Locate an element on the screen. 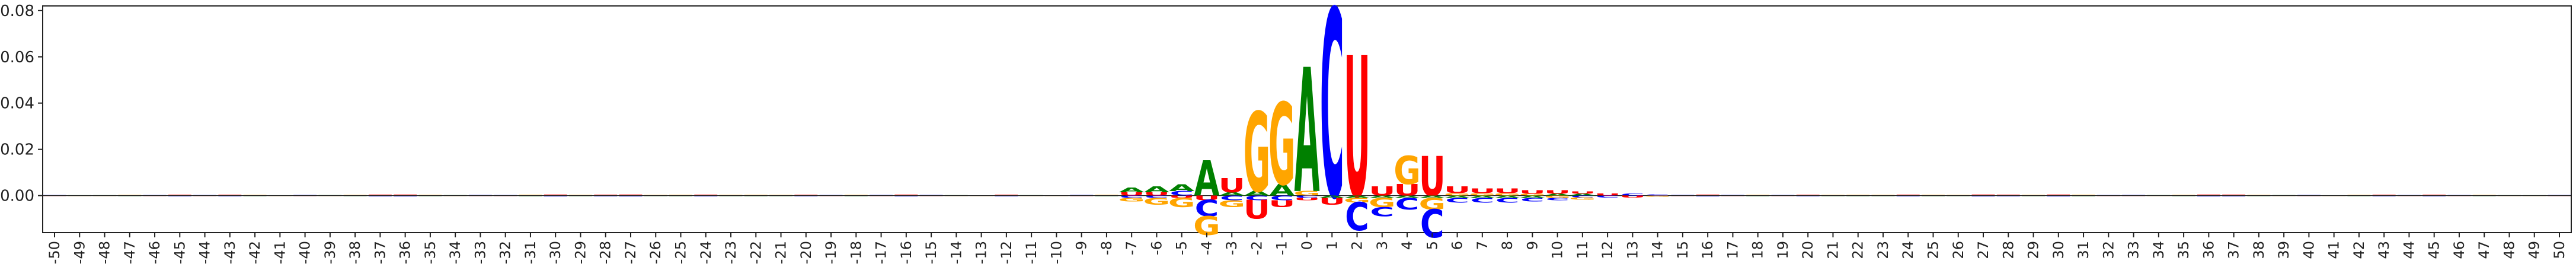 This screenshot has width=2576, height=270. x-tick-label: -15 is located at coordinates (931, 252).